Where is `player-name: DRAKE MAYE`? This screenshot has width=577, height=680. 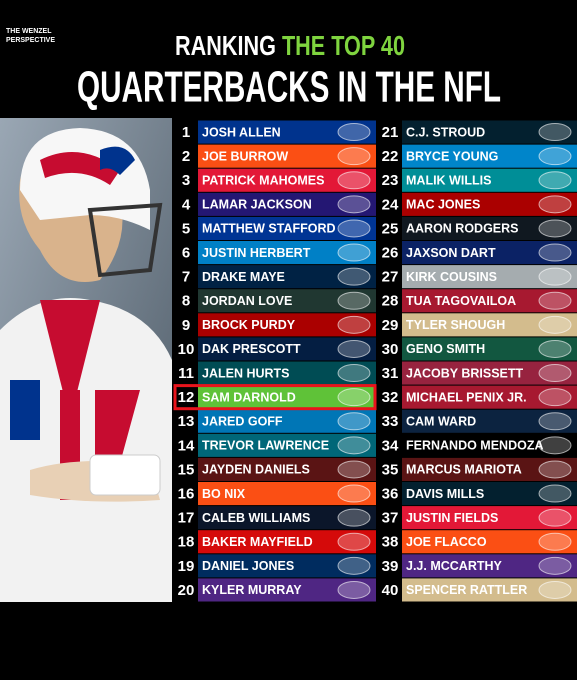
player-name: DRAKE MAYE is located at coordinates (243, 277).